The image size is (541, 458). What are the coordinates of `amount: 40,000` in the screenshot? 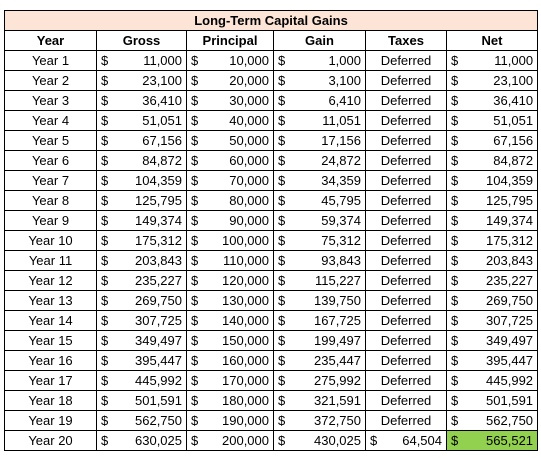 It's located at (249, 120).